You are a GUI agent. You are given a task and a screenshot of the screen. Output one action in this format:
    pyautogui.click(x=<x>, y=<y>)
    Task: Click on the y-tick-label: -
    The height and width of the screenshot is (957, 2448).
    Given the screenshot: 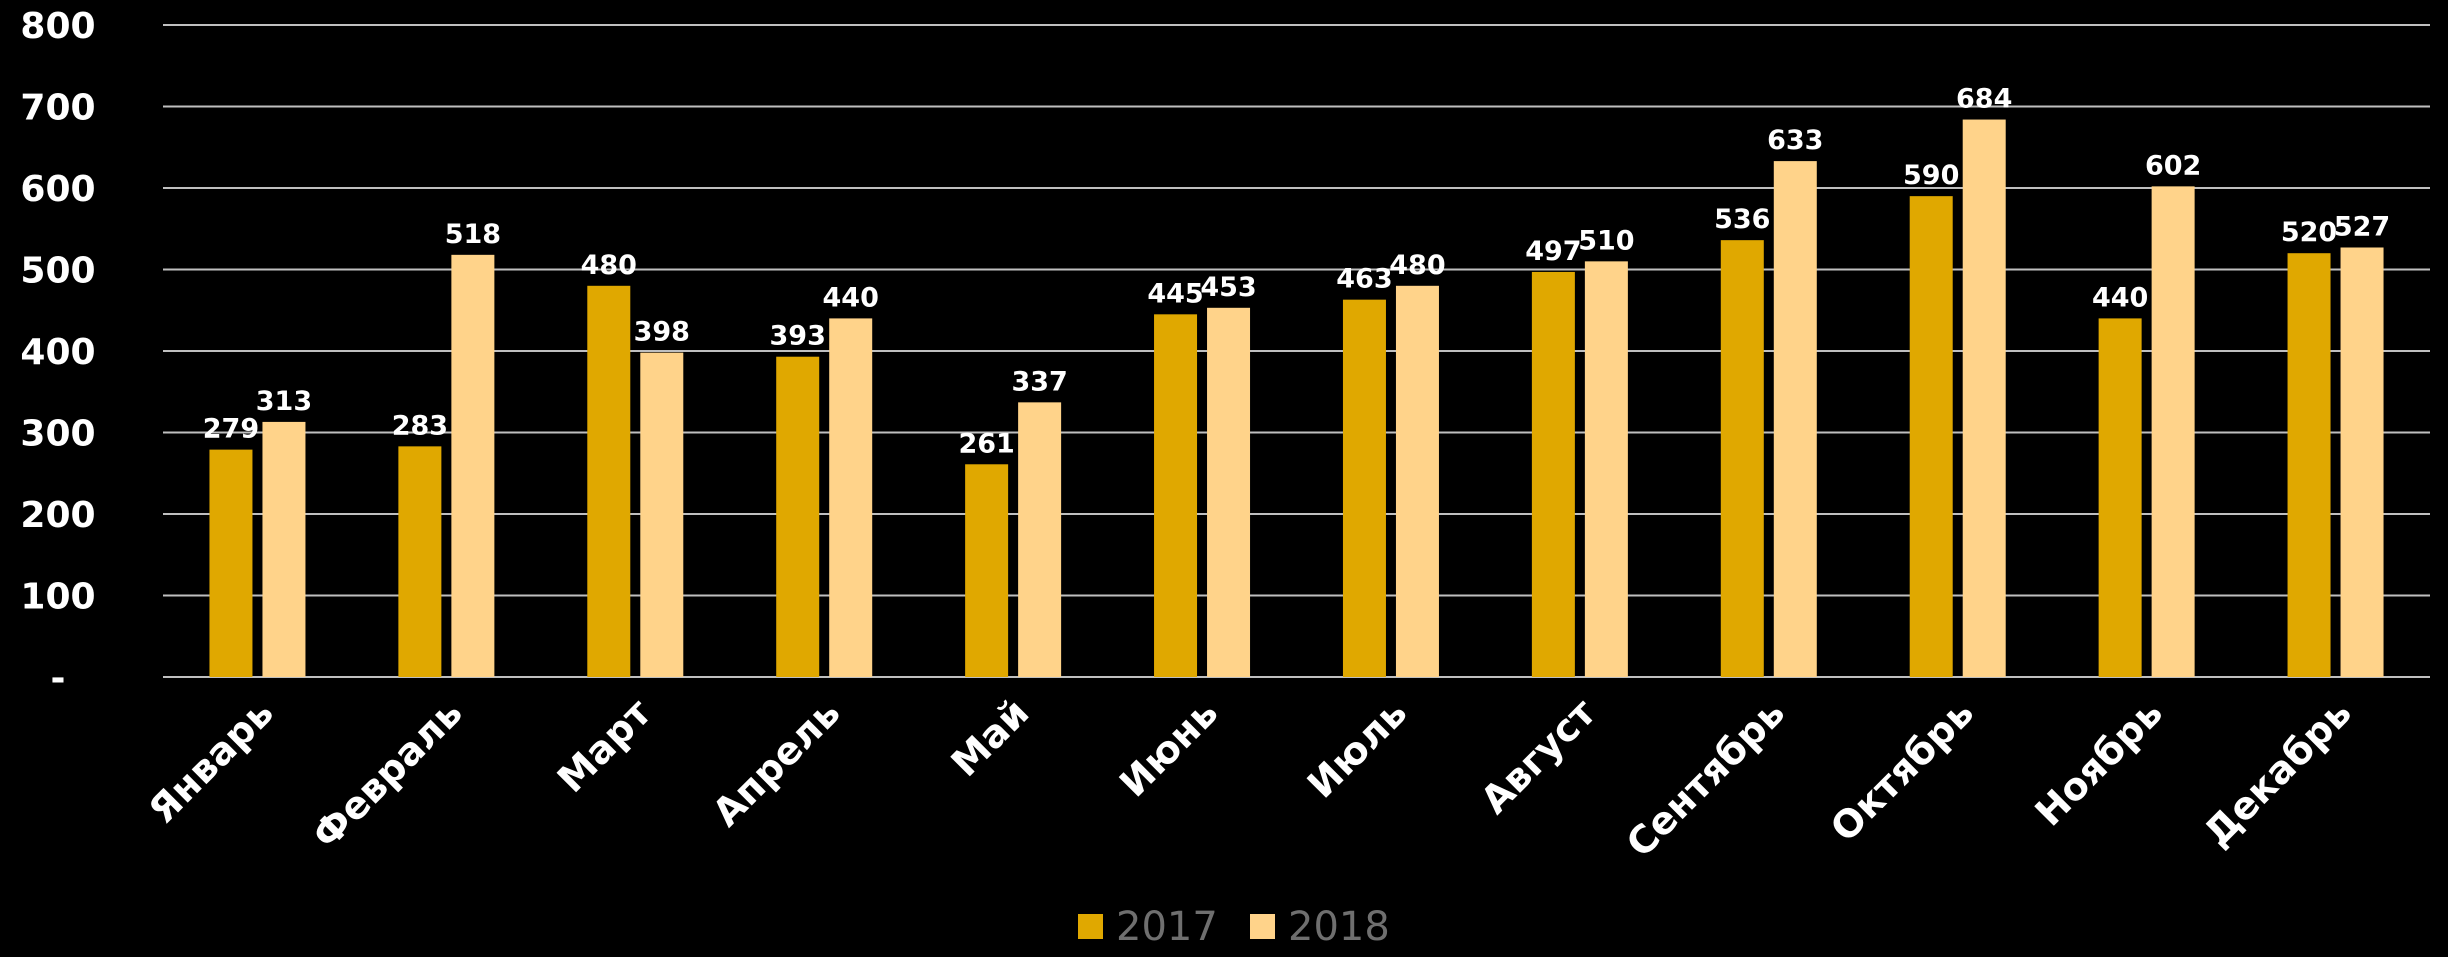 What is the action you would take?
    pyautogui.click(x=58, y=678)
    